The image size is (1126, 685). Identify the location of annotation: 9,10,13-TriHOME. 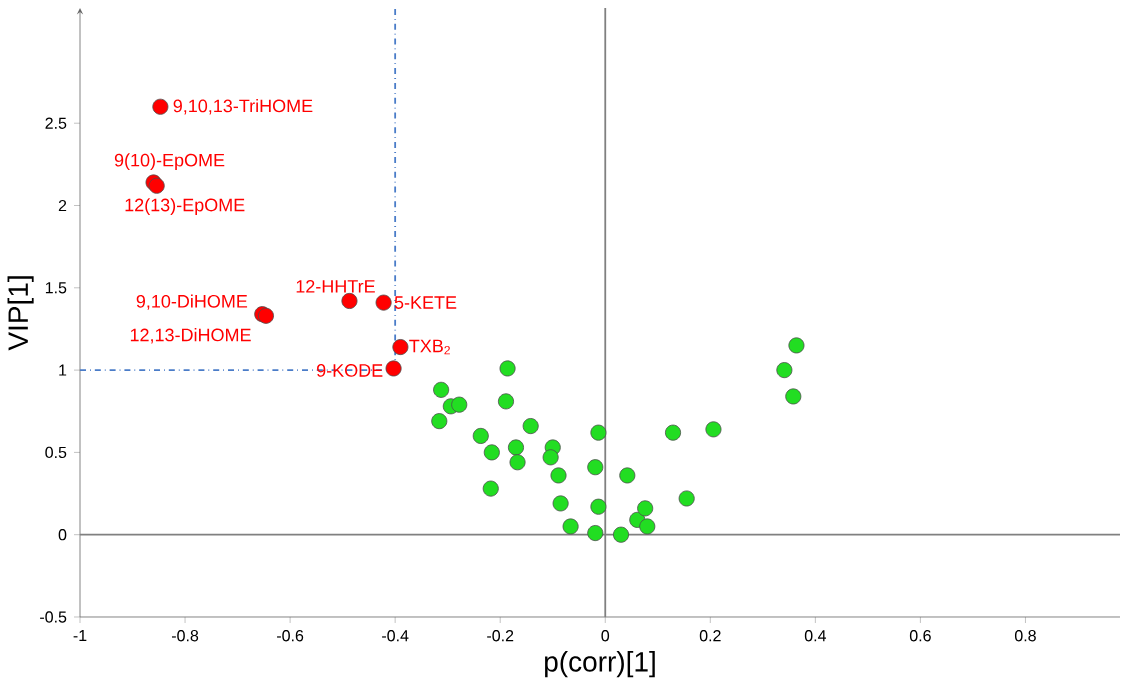
(243, 107).